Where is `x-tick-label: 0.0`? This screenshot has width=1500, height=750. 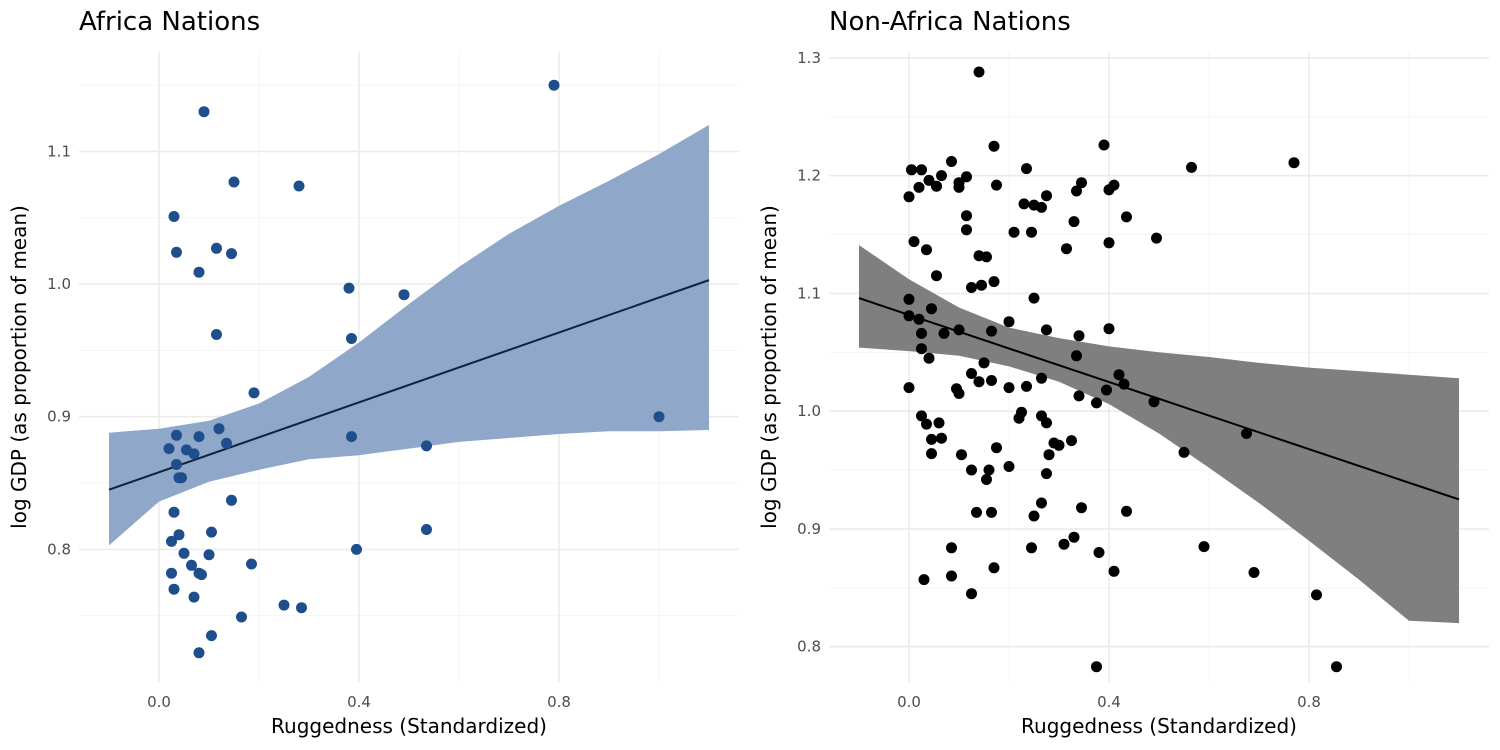 x-tick-label: 0.0 is located at coordinates (159, 702).